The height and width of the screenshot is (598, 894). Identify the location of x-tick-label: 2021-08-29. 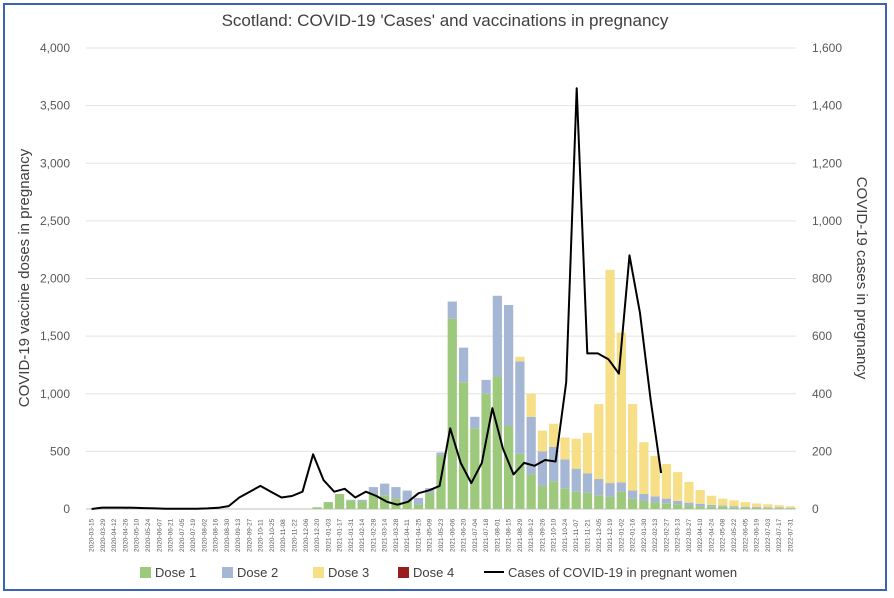
(520, 535).